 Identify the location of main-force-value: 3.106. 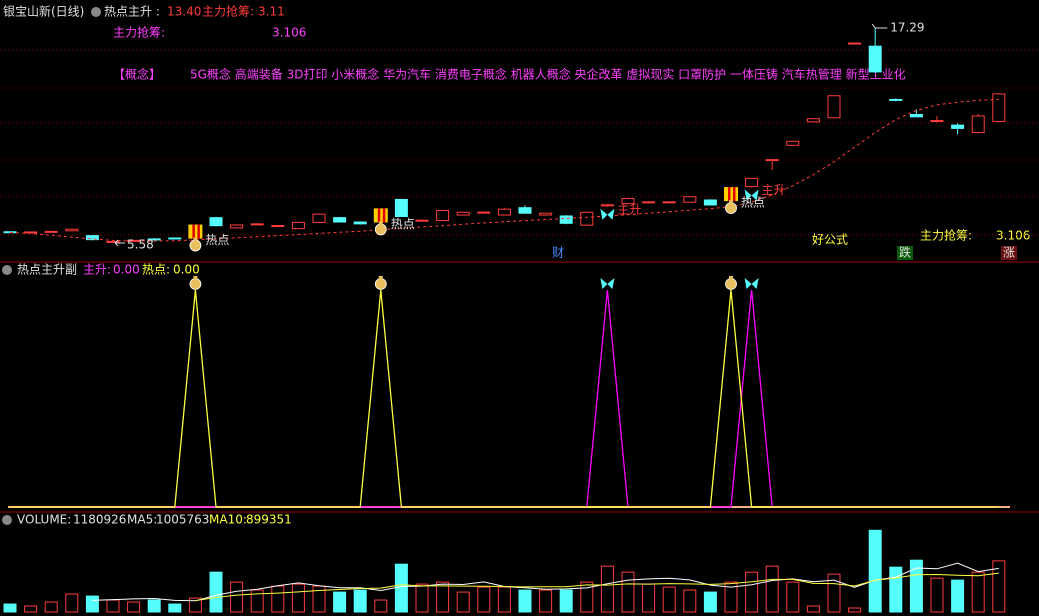
(289, 33).